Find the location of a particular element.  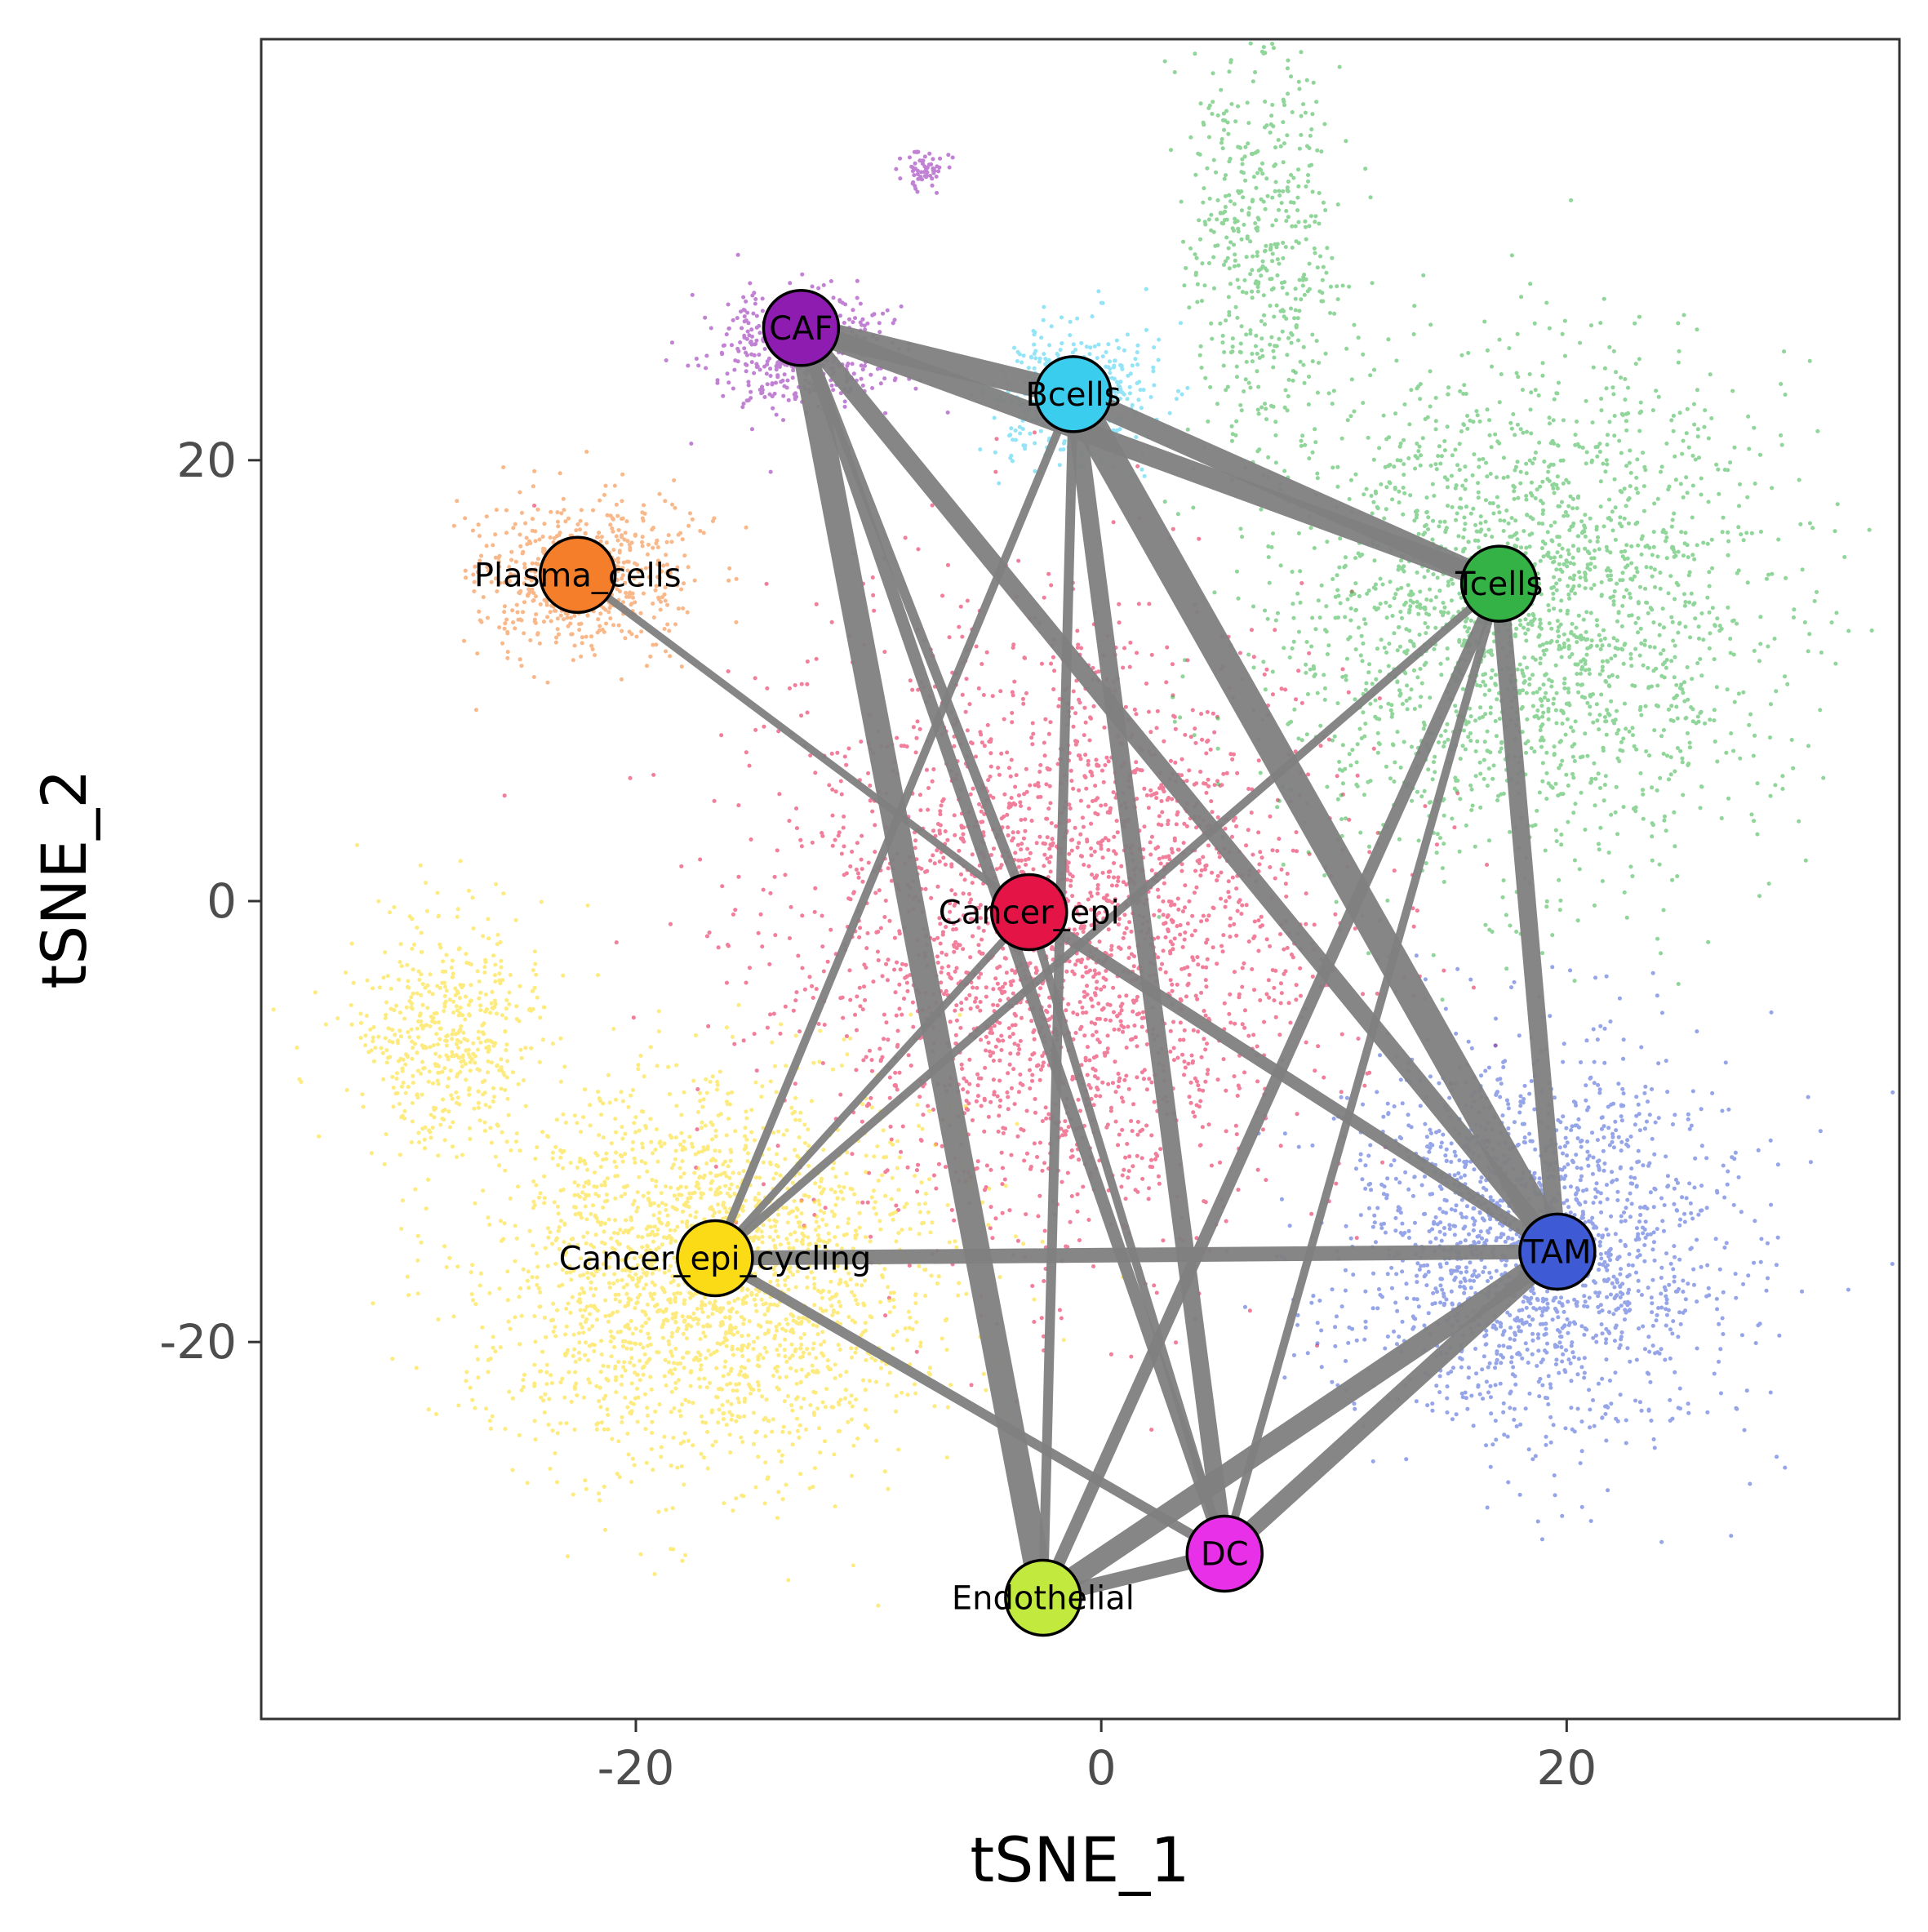

edge-cancer-epi-cycling-tam is located at coordinates (1135, 1255).